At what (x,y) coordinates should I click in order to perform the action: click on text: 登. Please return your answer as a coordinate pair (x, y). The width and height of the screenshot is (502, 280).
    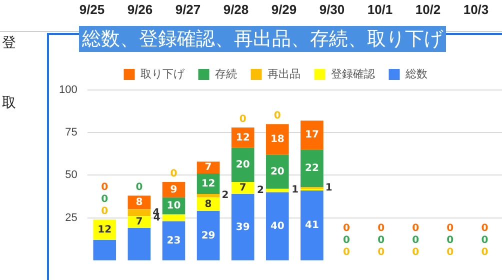
    Looking at the image, I should click on (9, 43).